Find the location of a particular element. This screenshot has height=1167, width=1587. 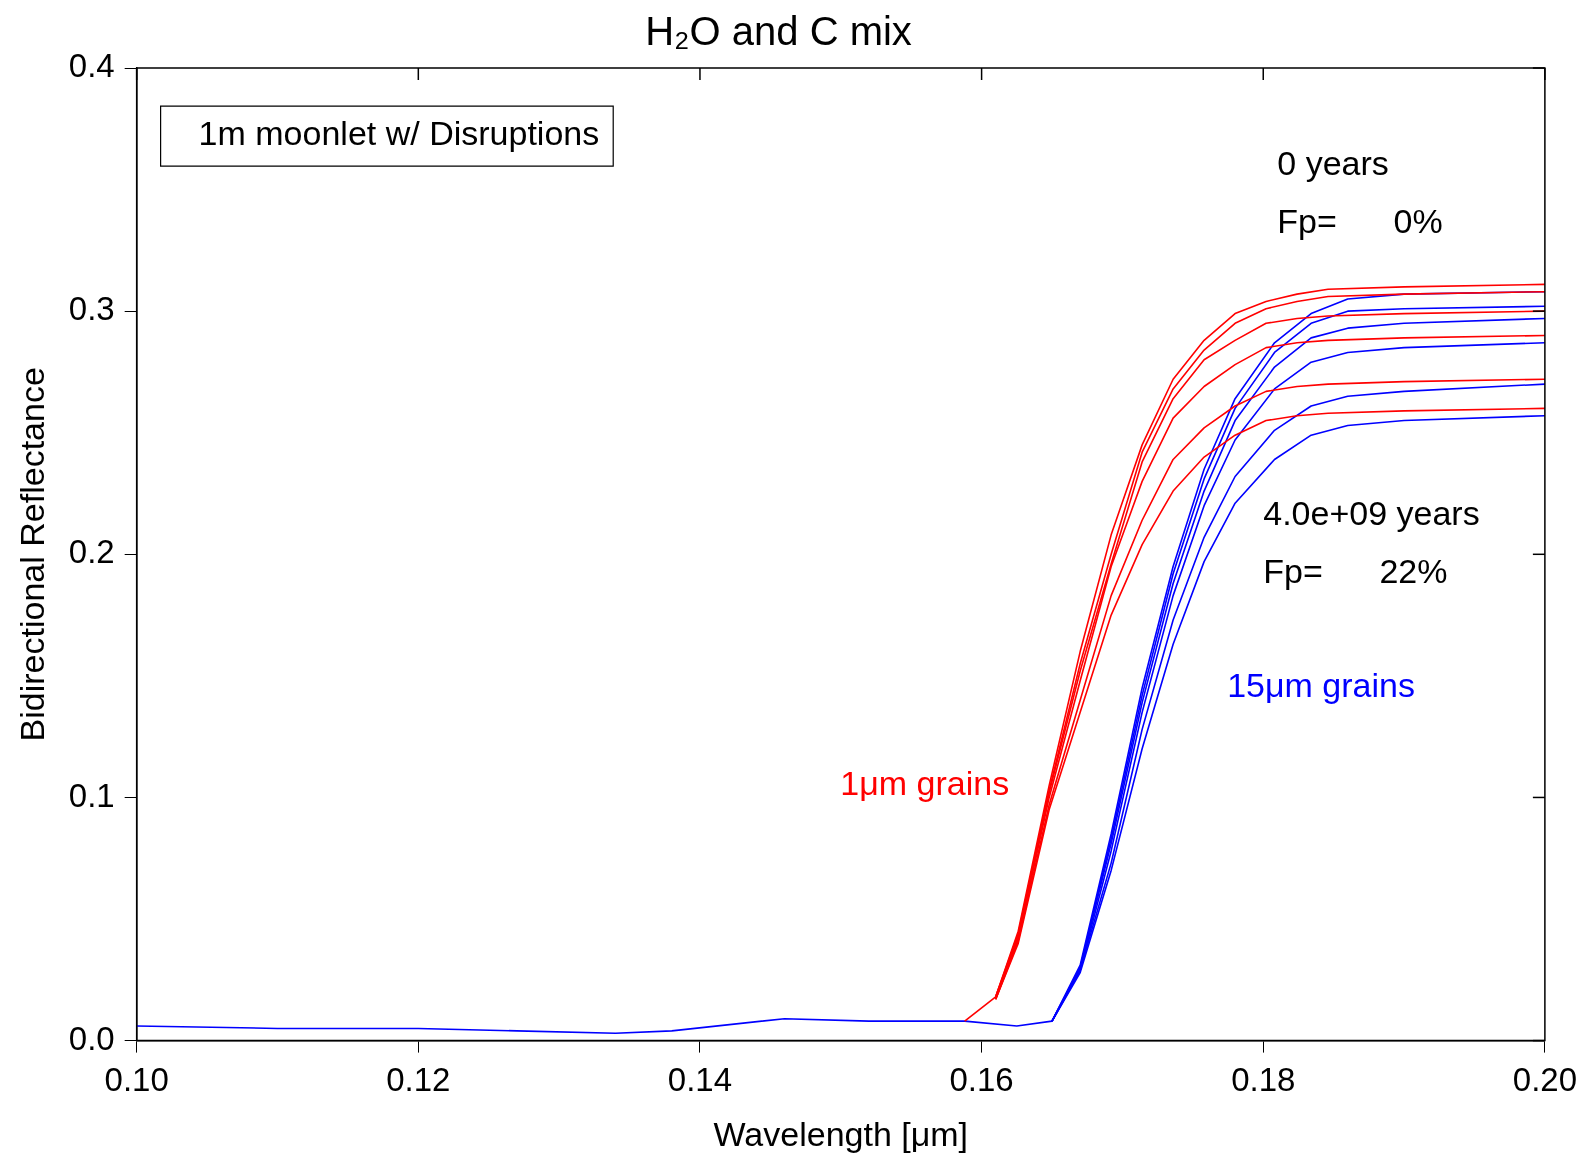

y-tick-label: 0.3 is located at coordinates (91, 309).